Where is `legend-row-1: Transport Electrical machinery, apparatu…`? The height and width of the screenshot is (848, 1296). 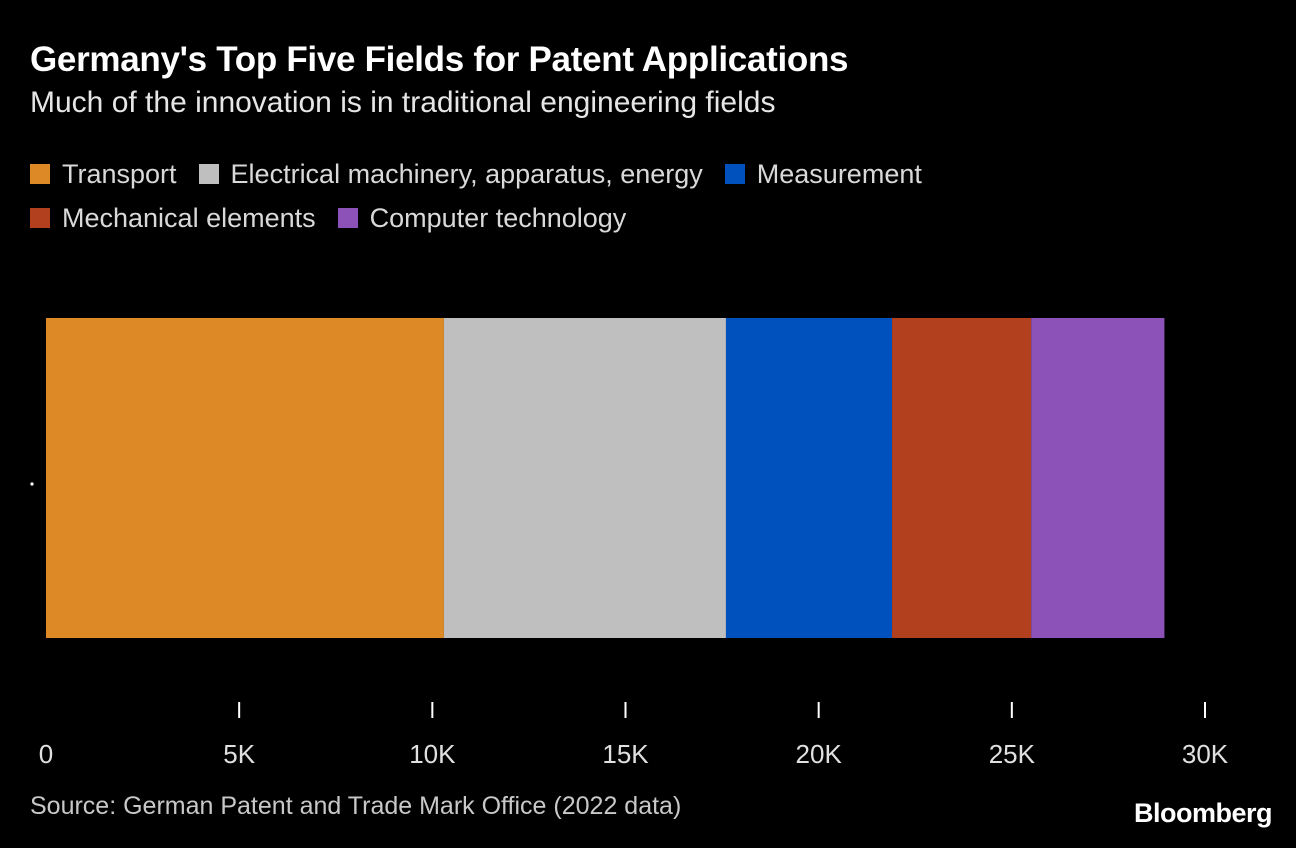 legend-row-1: Transport Electrical machinery, apparatu… is located at coordinates (580, 174).